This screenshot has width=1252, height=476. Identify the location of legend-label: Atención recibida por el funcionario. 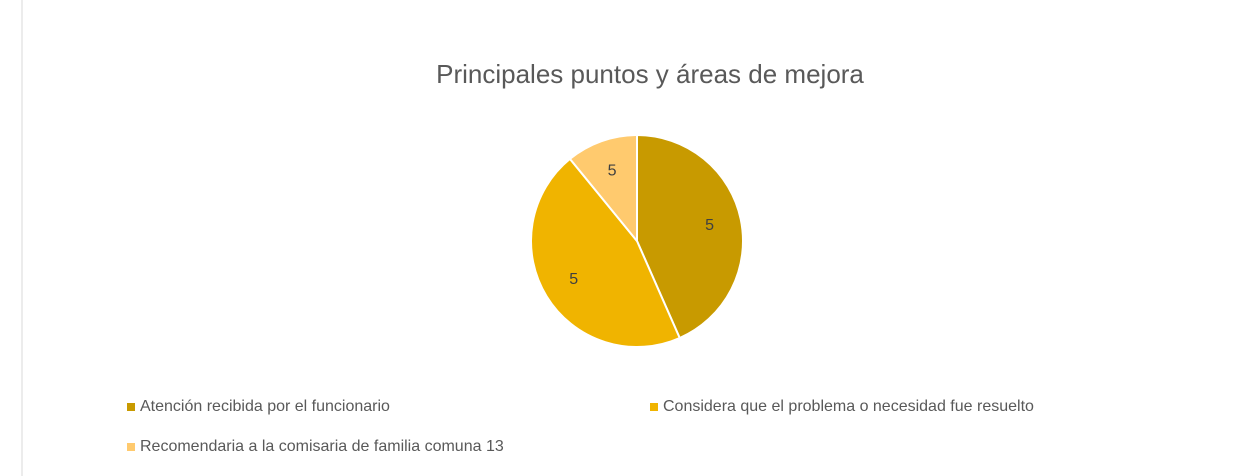
(265, 406).